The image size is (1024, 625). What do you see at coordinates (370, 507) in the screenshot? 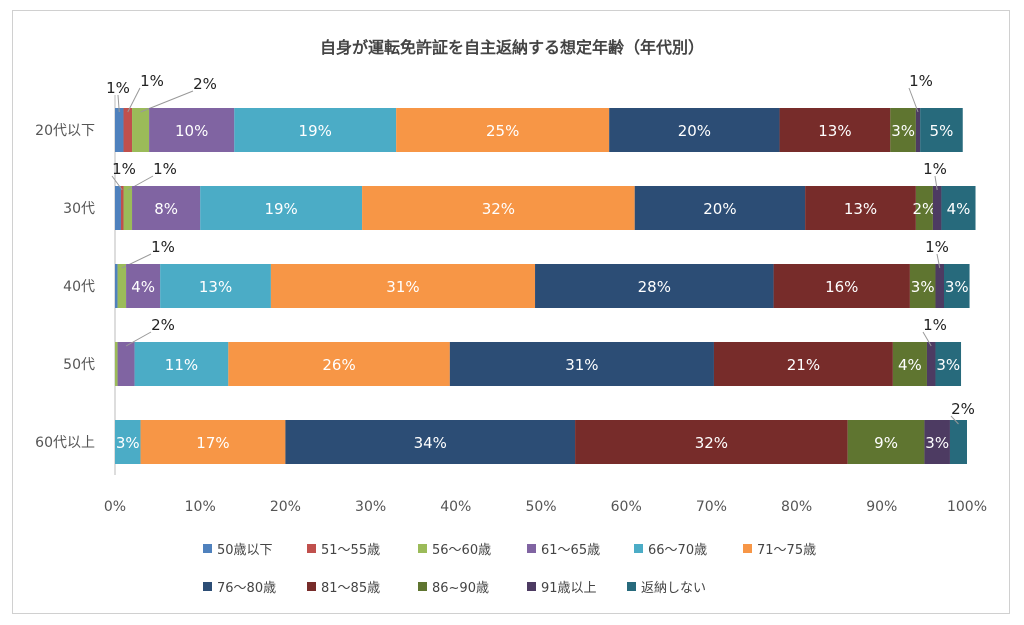
I see `x-tick-label: 30%` at bounding box center [370, 507].